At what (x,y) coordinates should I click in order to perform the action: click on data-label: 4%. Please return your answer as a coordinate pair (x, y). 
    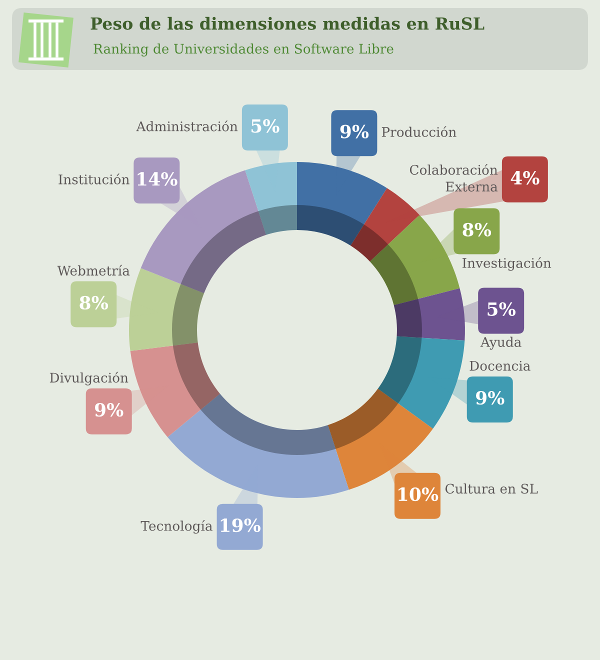
    Looking at the image, I should click on (525, 177).